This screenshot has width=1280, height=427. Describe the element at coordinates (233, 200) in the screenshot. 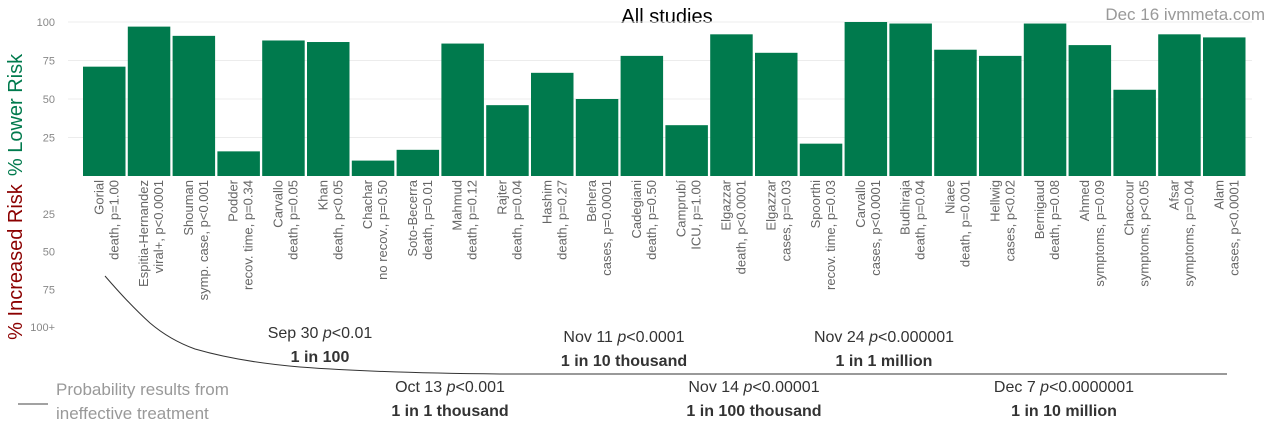

I see `x-label-study: Podder` at that location.